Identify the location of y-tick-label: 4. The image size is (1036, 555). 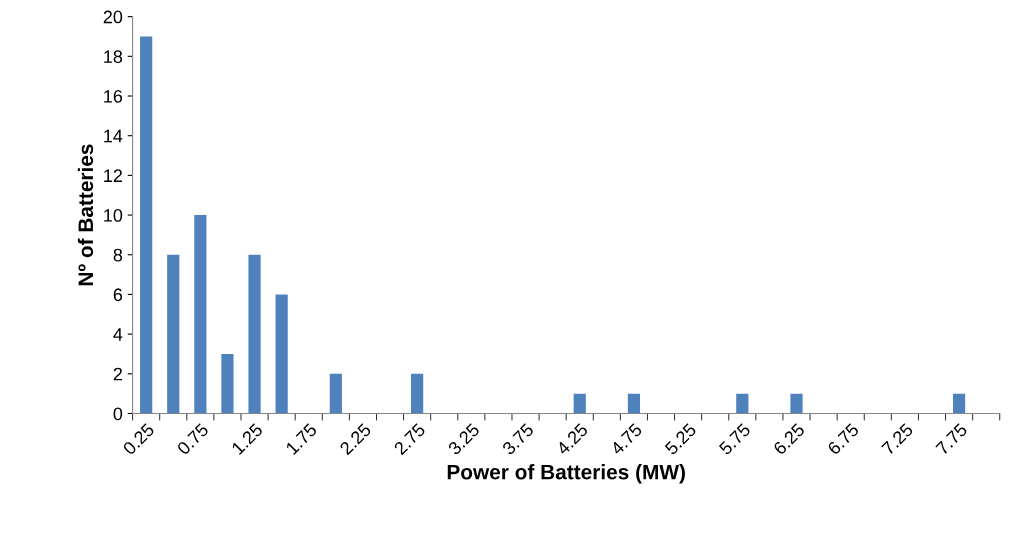
(118, 334).